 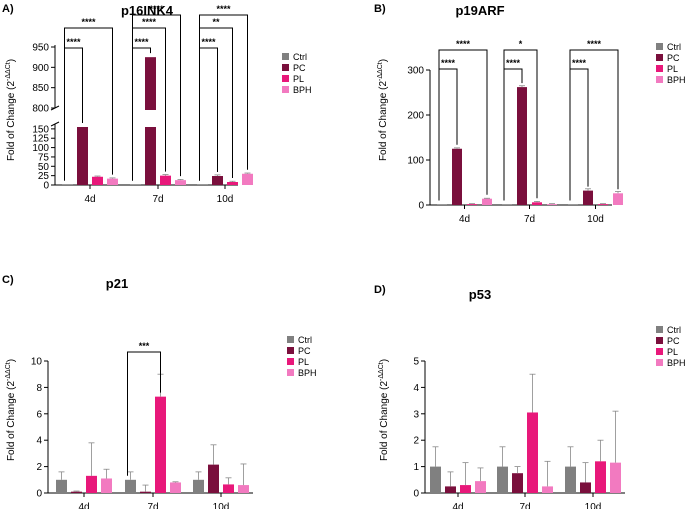 What do you see at coordinates (570, 479) in the screenshot?
I see `bar-ctrl-10d` at bounding box center [570, 479].